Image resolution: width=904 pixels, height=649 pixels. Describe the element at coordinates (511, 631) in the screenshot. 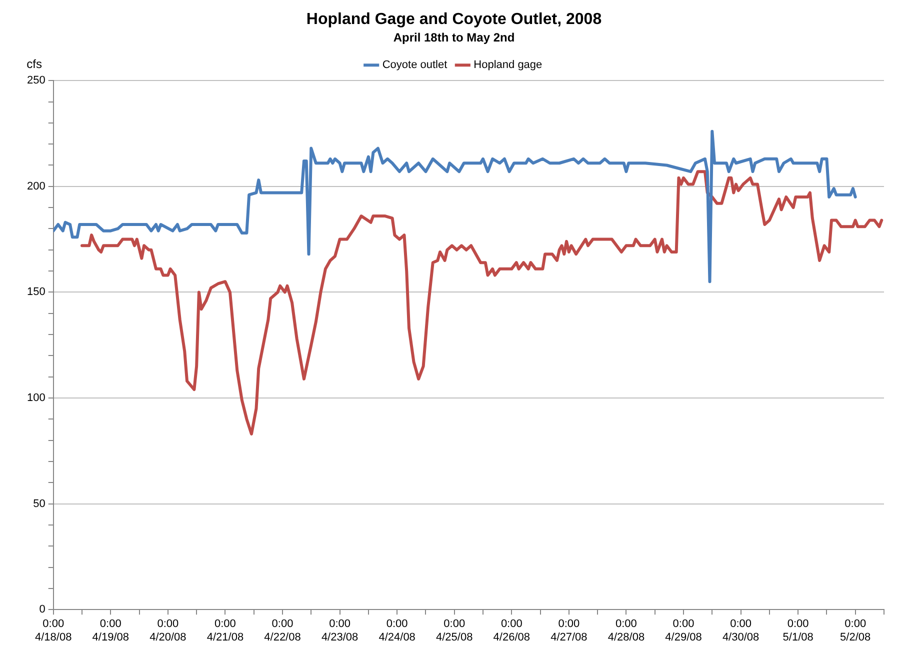

I see `x-tick-label: 0:00 4/26/08` at that location.